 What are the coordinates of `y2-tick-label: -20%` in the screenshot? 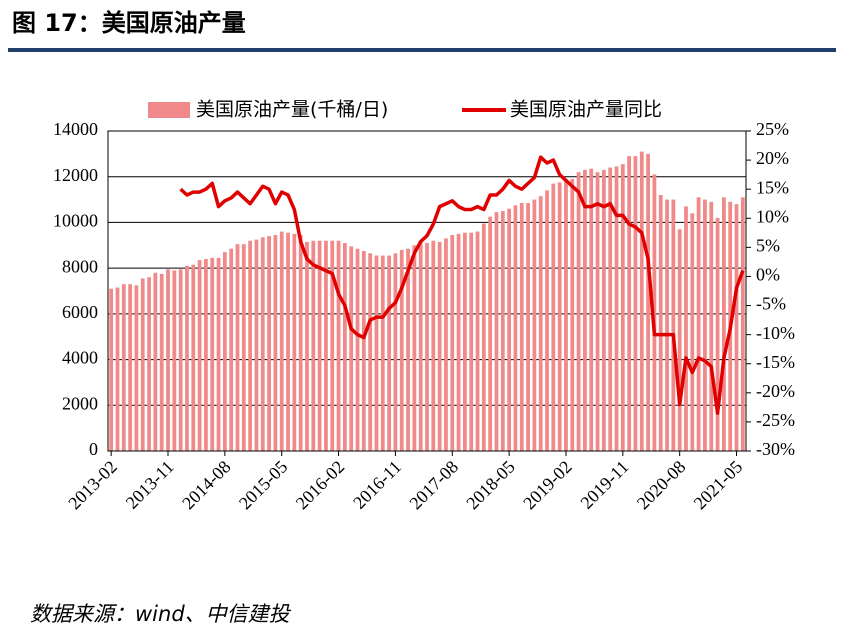 It's located at (775, 391).